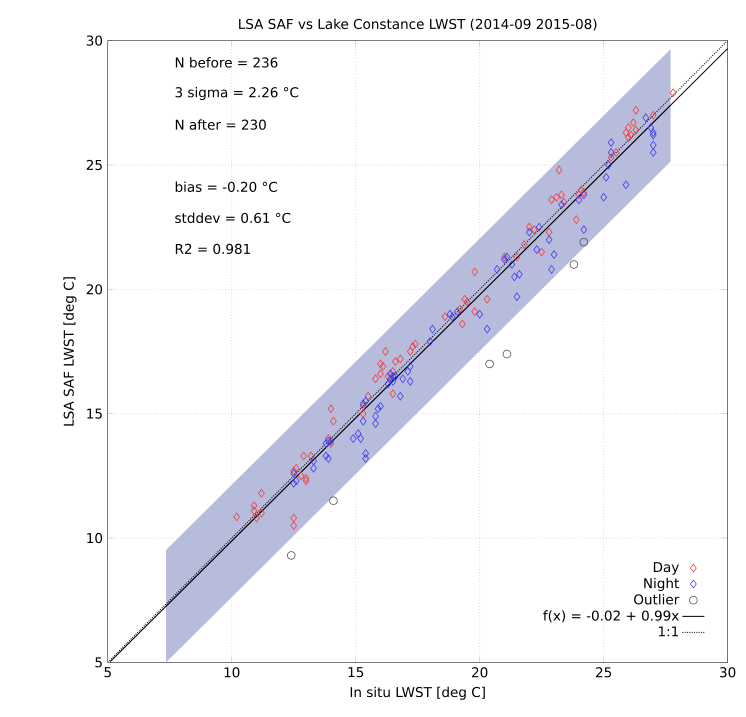 The width and height of the screenshot is (746, 717). Describe the element at coordinates (232, 672) in the screenshot. I see `x-tick-label: 10` at that location.